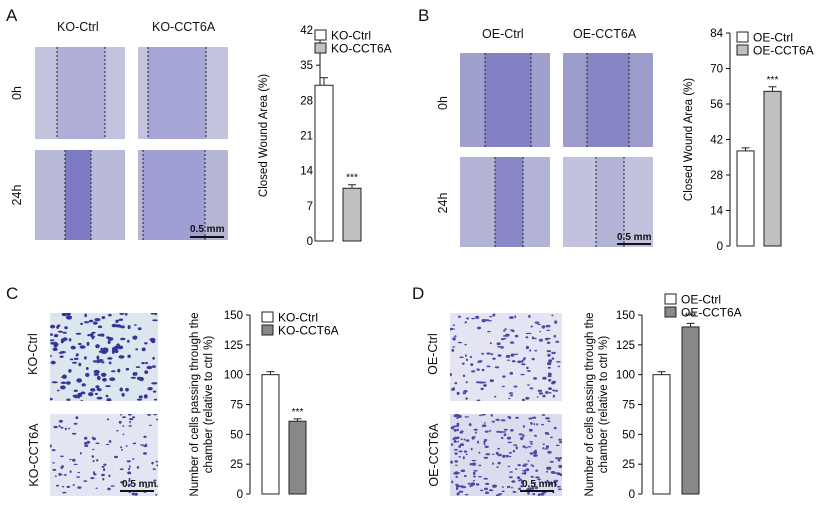  What do you see at coordinates (716, 212) in the screenshot?
I see `y-tick-label: 14` at bounding box center [716, 212].